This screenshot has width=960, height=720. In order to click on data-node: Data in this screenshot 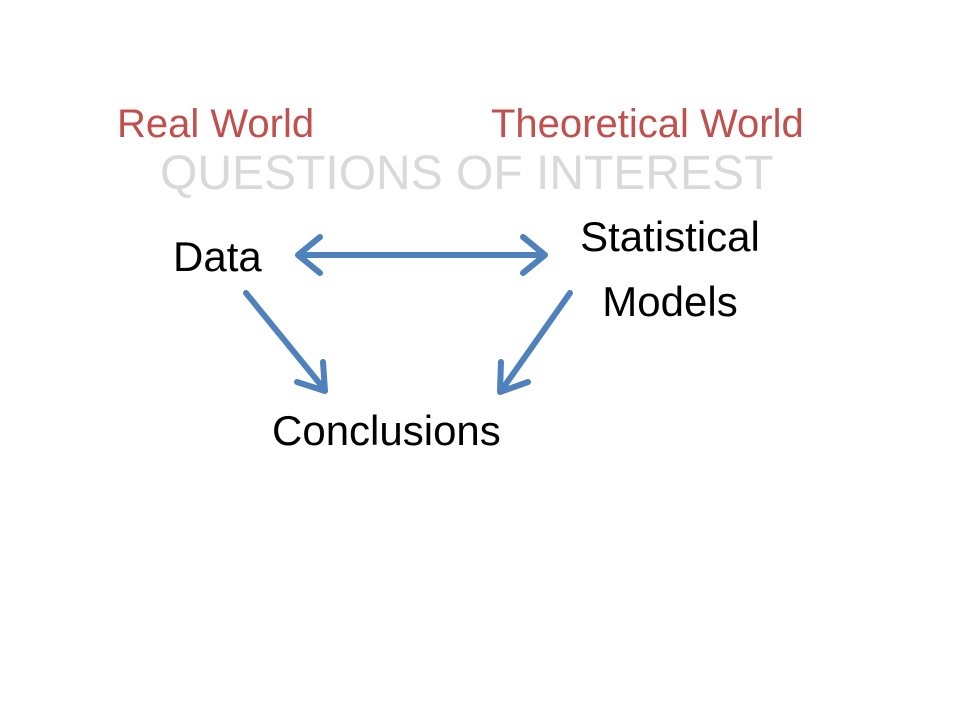, I will do `click(217, 256)`.